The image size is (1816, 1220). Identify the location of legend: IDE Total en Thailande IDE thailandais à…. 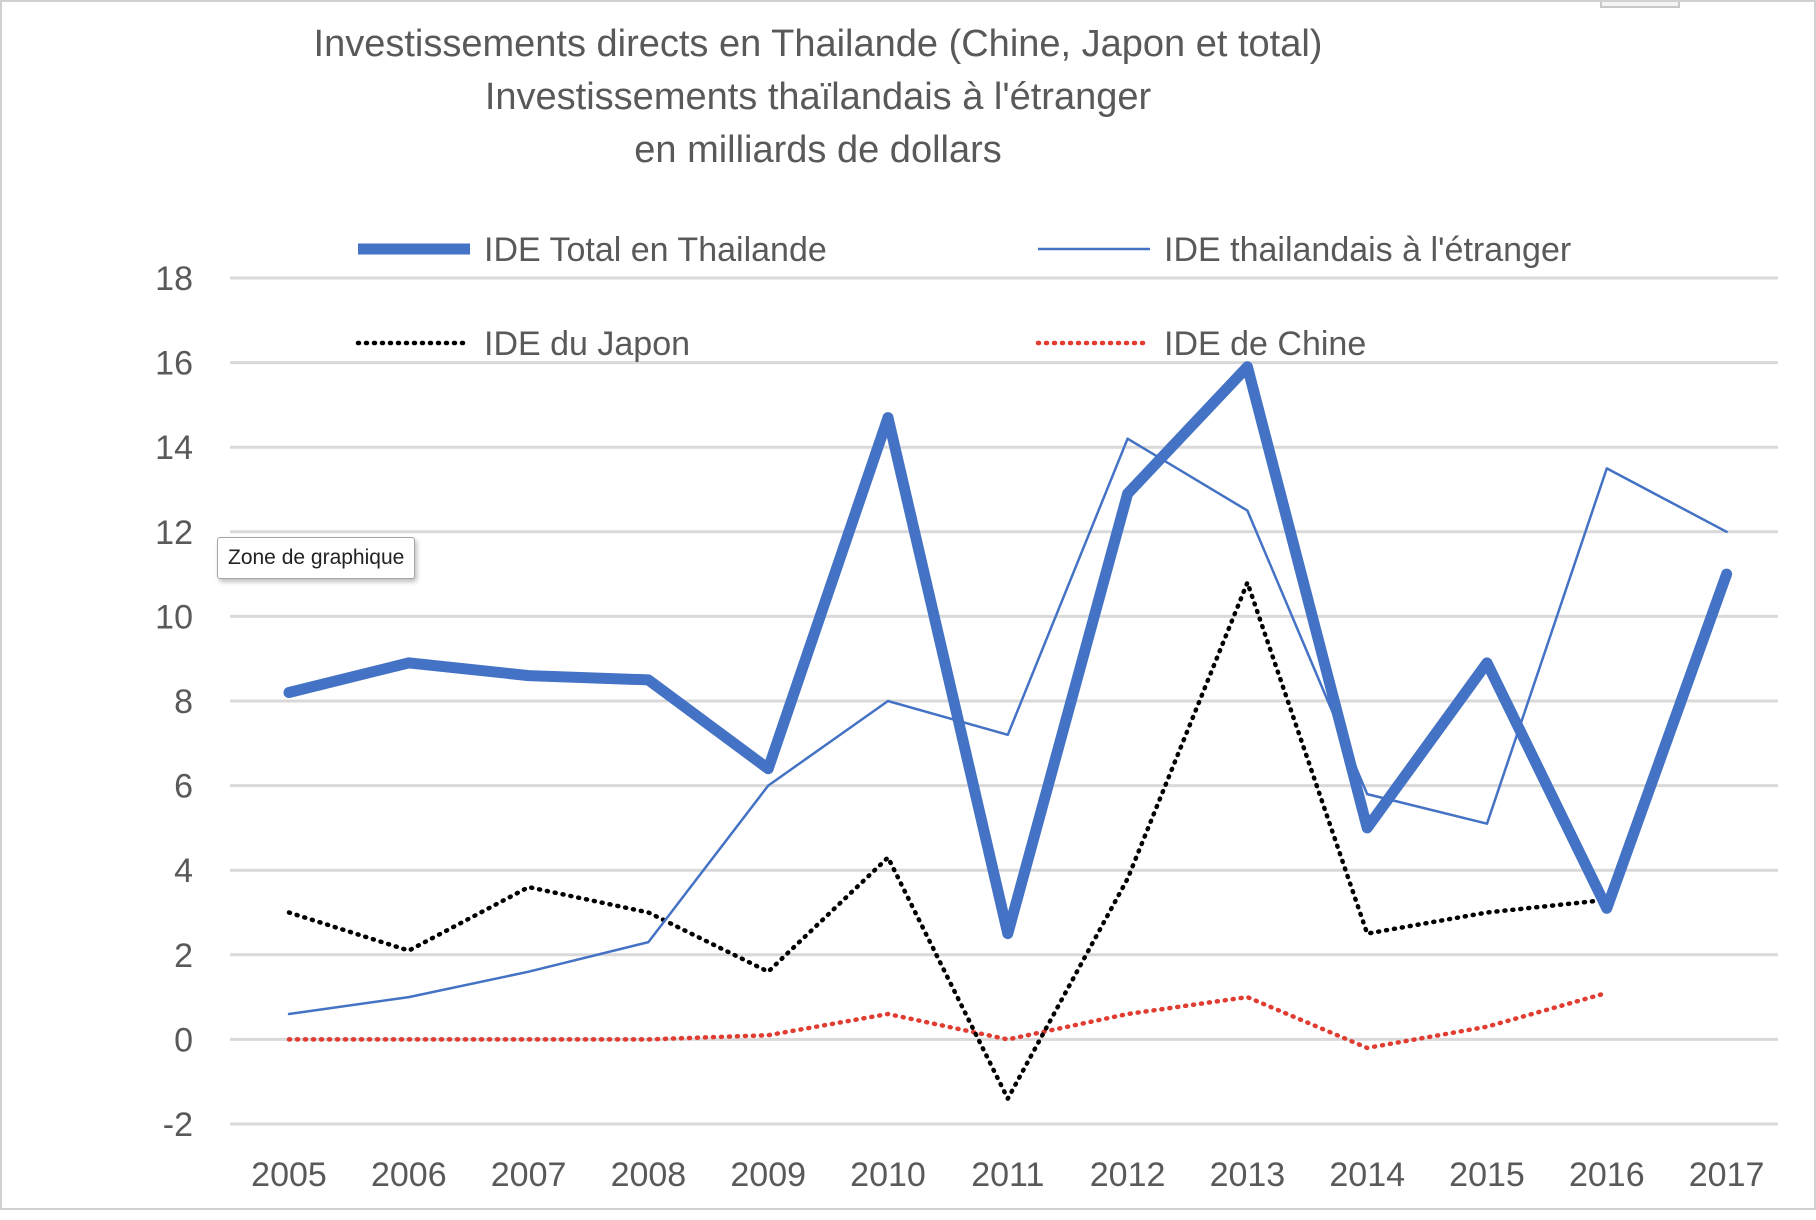
(963, 297).